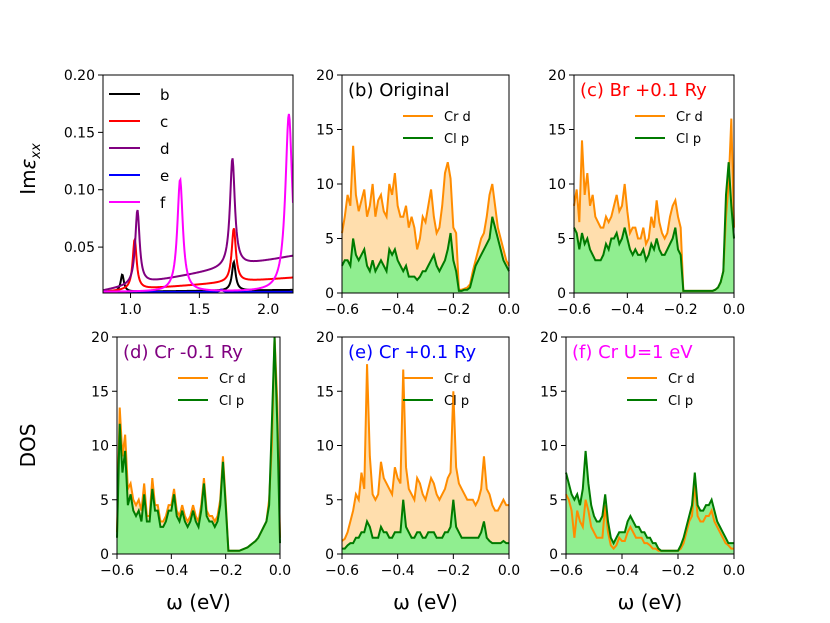  I want to click on plot-frame, so click(198, 184).